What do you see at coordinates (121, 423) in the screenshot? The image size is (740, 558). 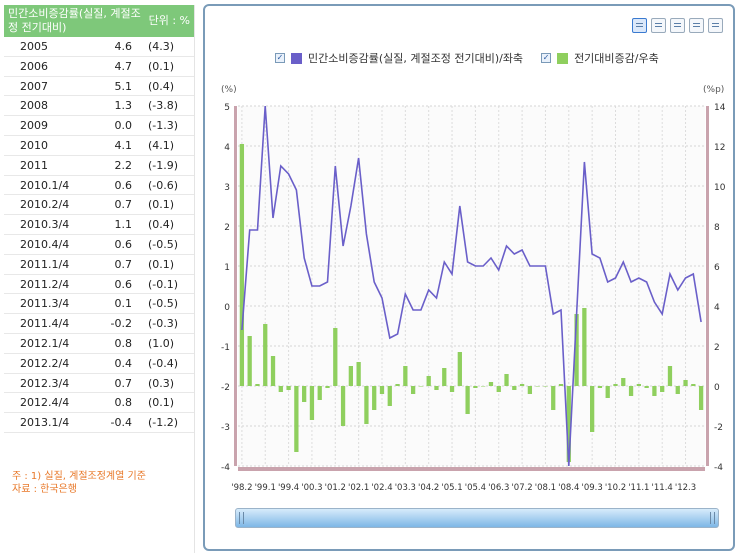 I see `row-value: -0.4` at bounding box center [121, 423].